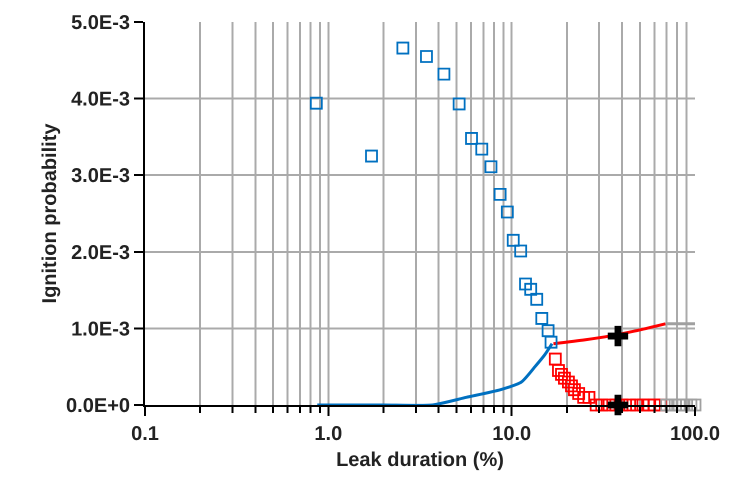 The height and width of the screenshot is (479, 732). Describe the element at coordinates (328, 434) in the screenshot. I see `x-tick-label: 1.0` at that location.